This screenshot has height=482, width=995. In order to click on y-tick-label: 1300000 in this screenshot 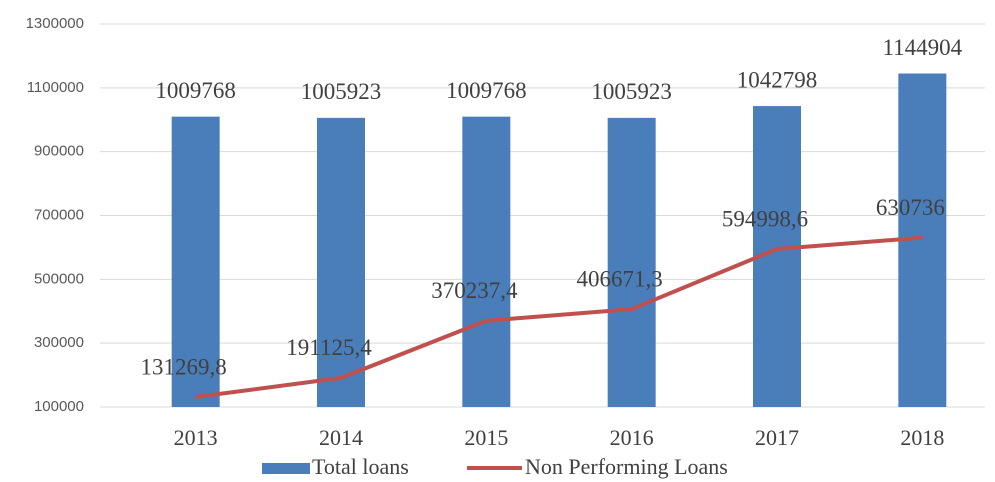, I will do `click(55, 23)`.